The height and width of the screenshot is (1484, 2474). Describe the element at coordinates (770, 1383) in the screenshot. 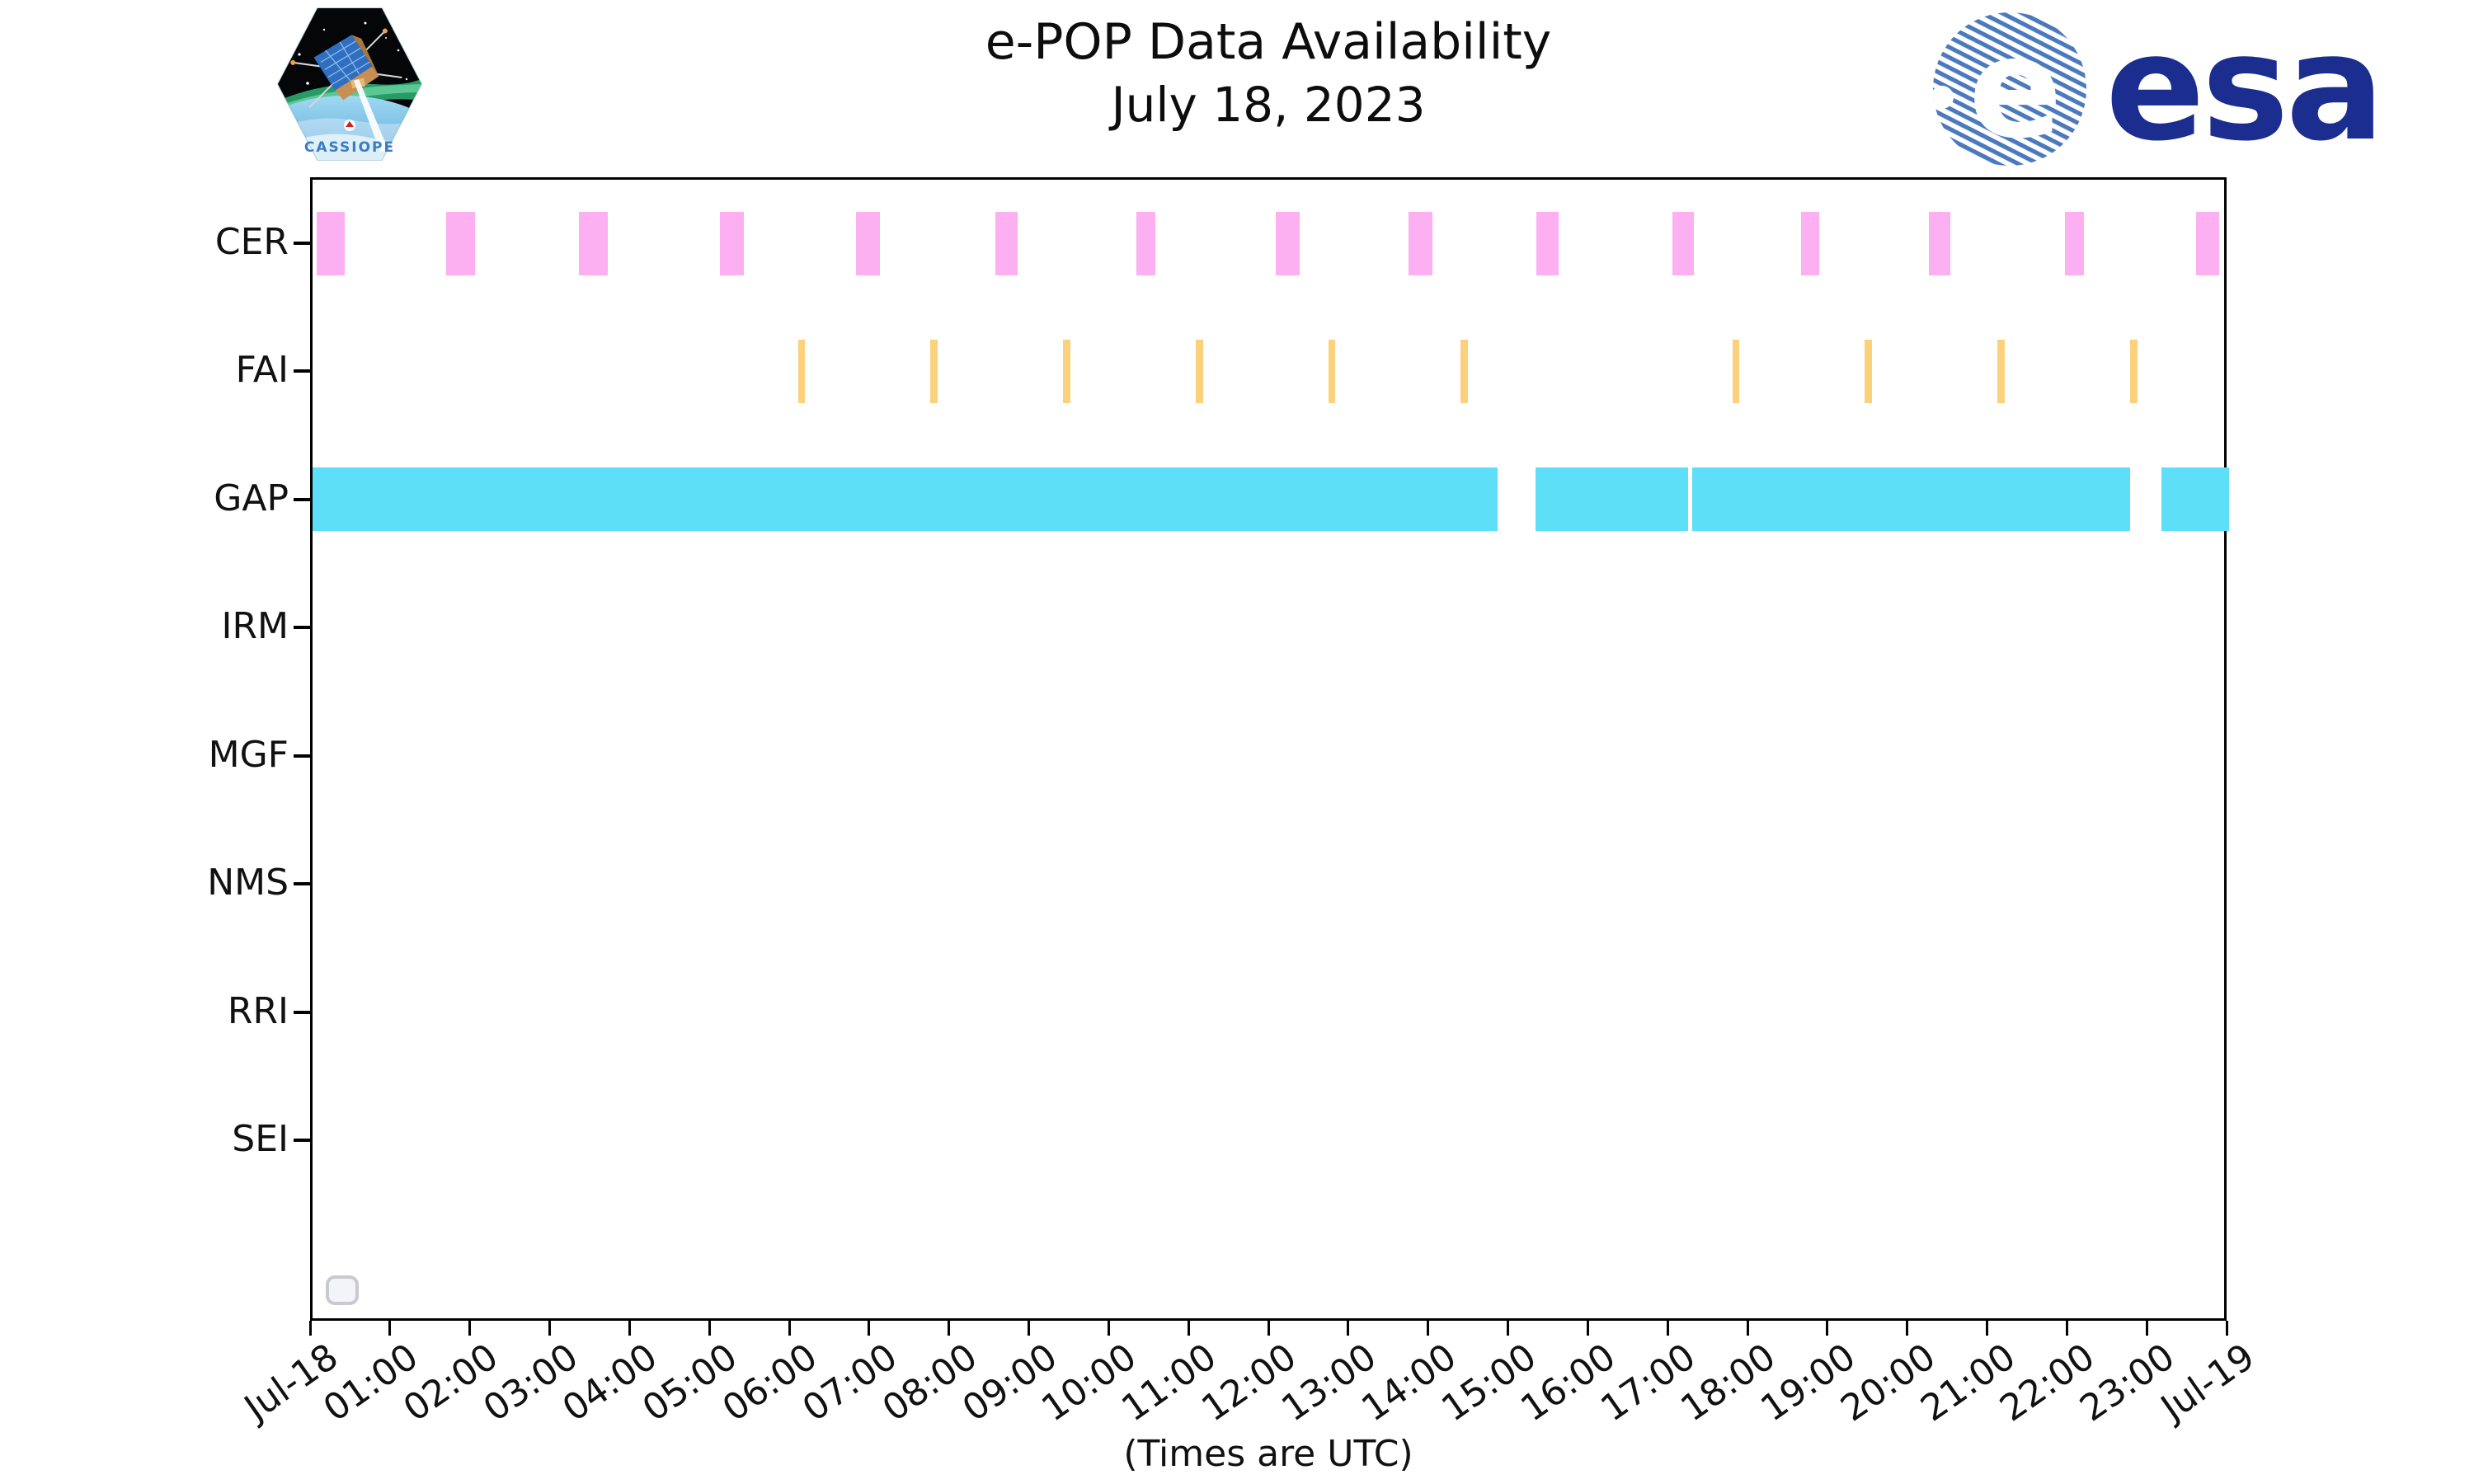

I see `x-tick-label-0600: 06:00` at that location.